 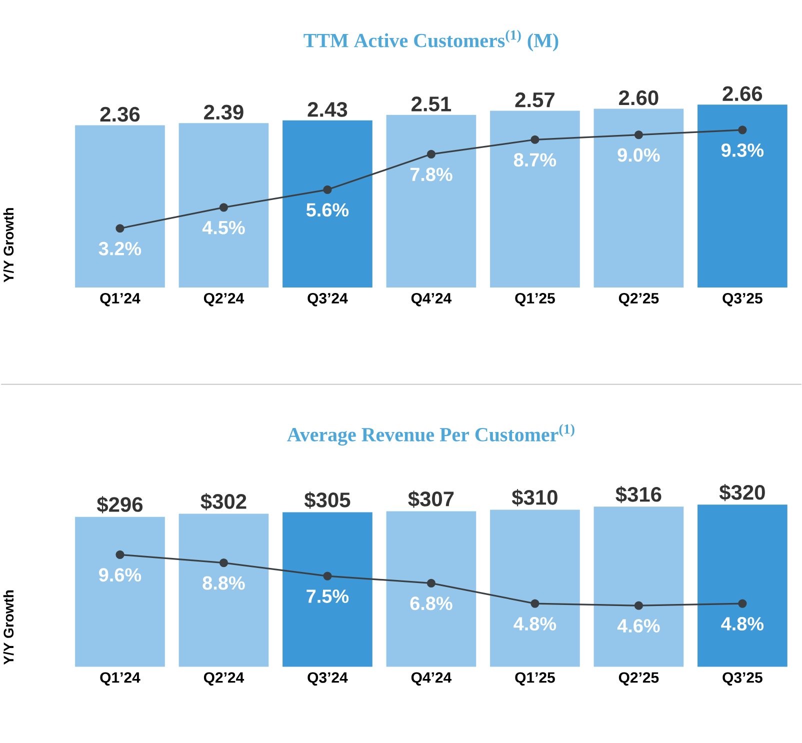 I want to click on data-label: 4.6%, so click(x=638, y=626).